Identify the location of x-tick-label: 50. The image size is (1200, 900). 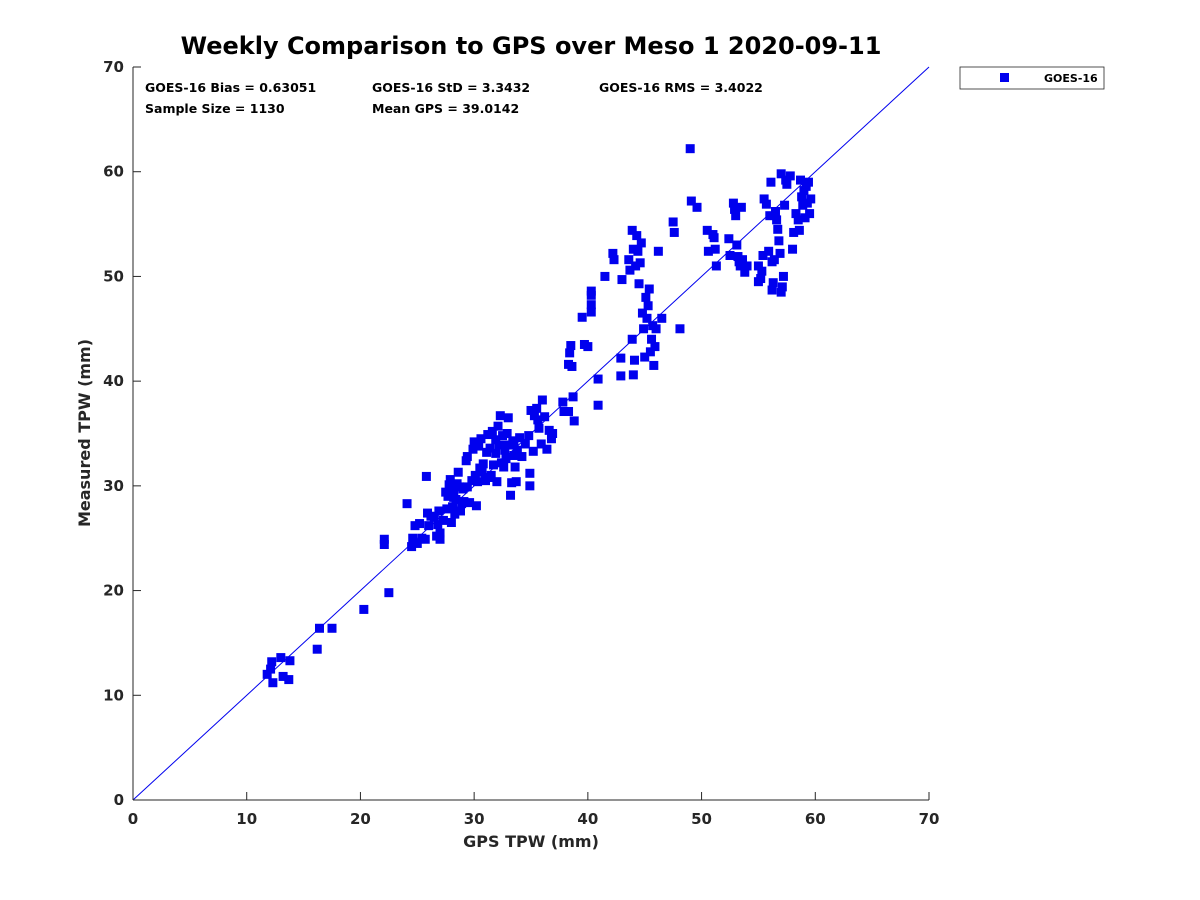
(701, 819).